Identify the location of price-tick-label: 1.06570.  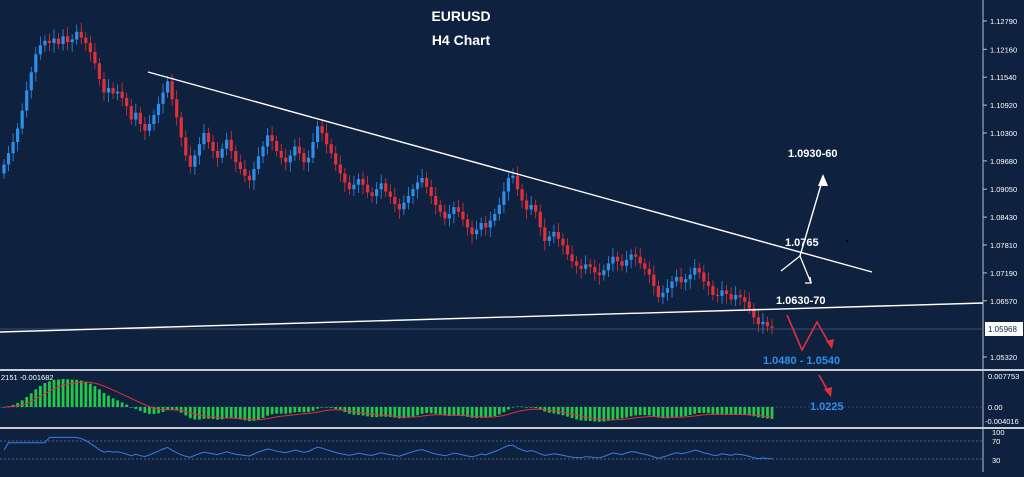
(1003, 301).